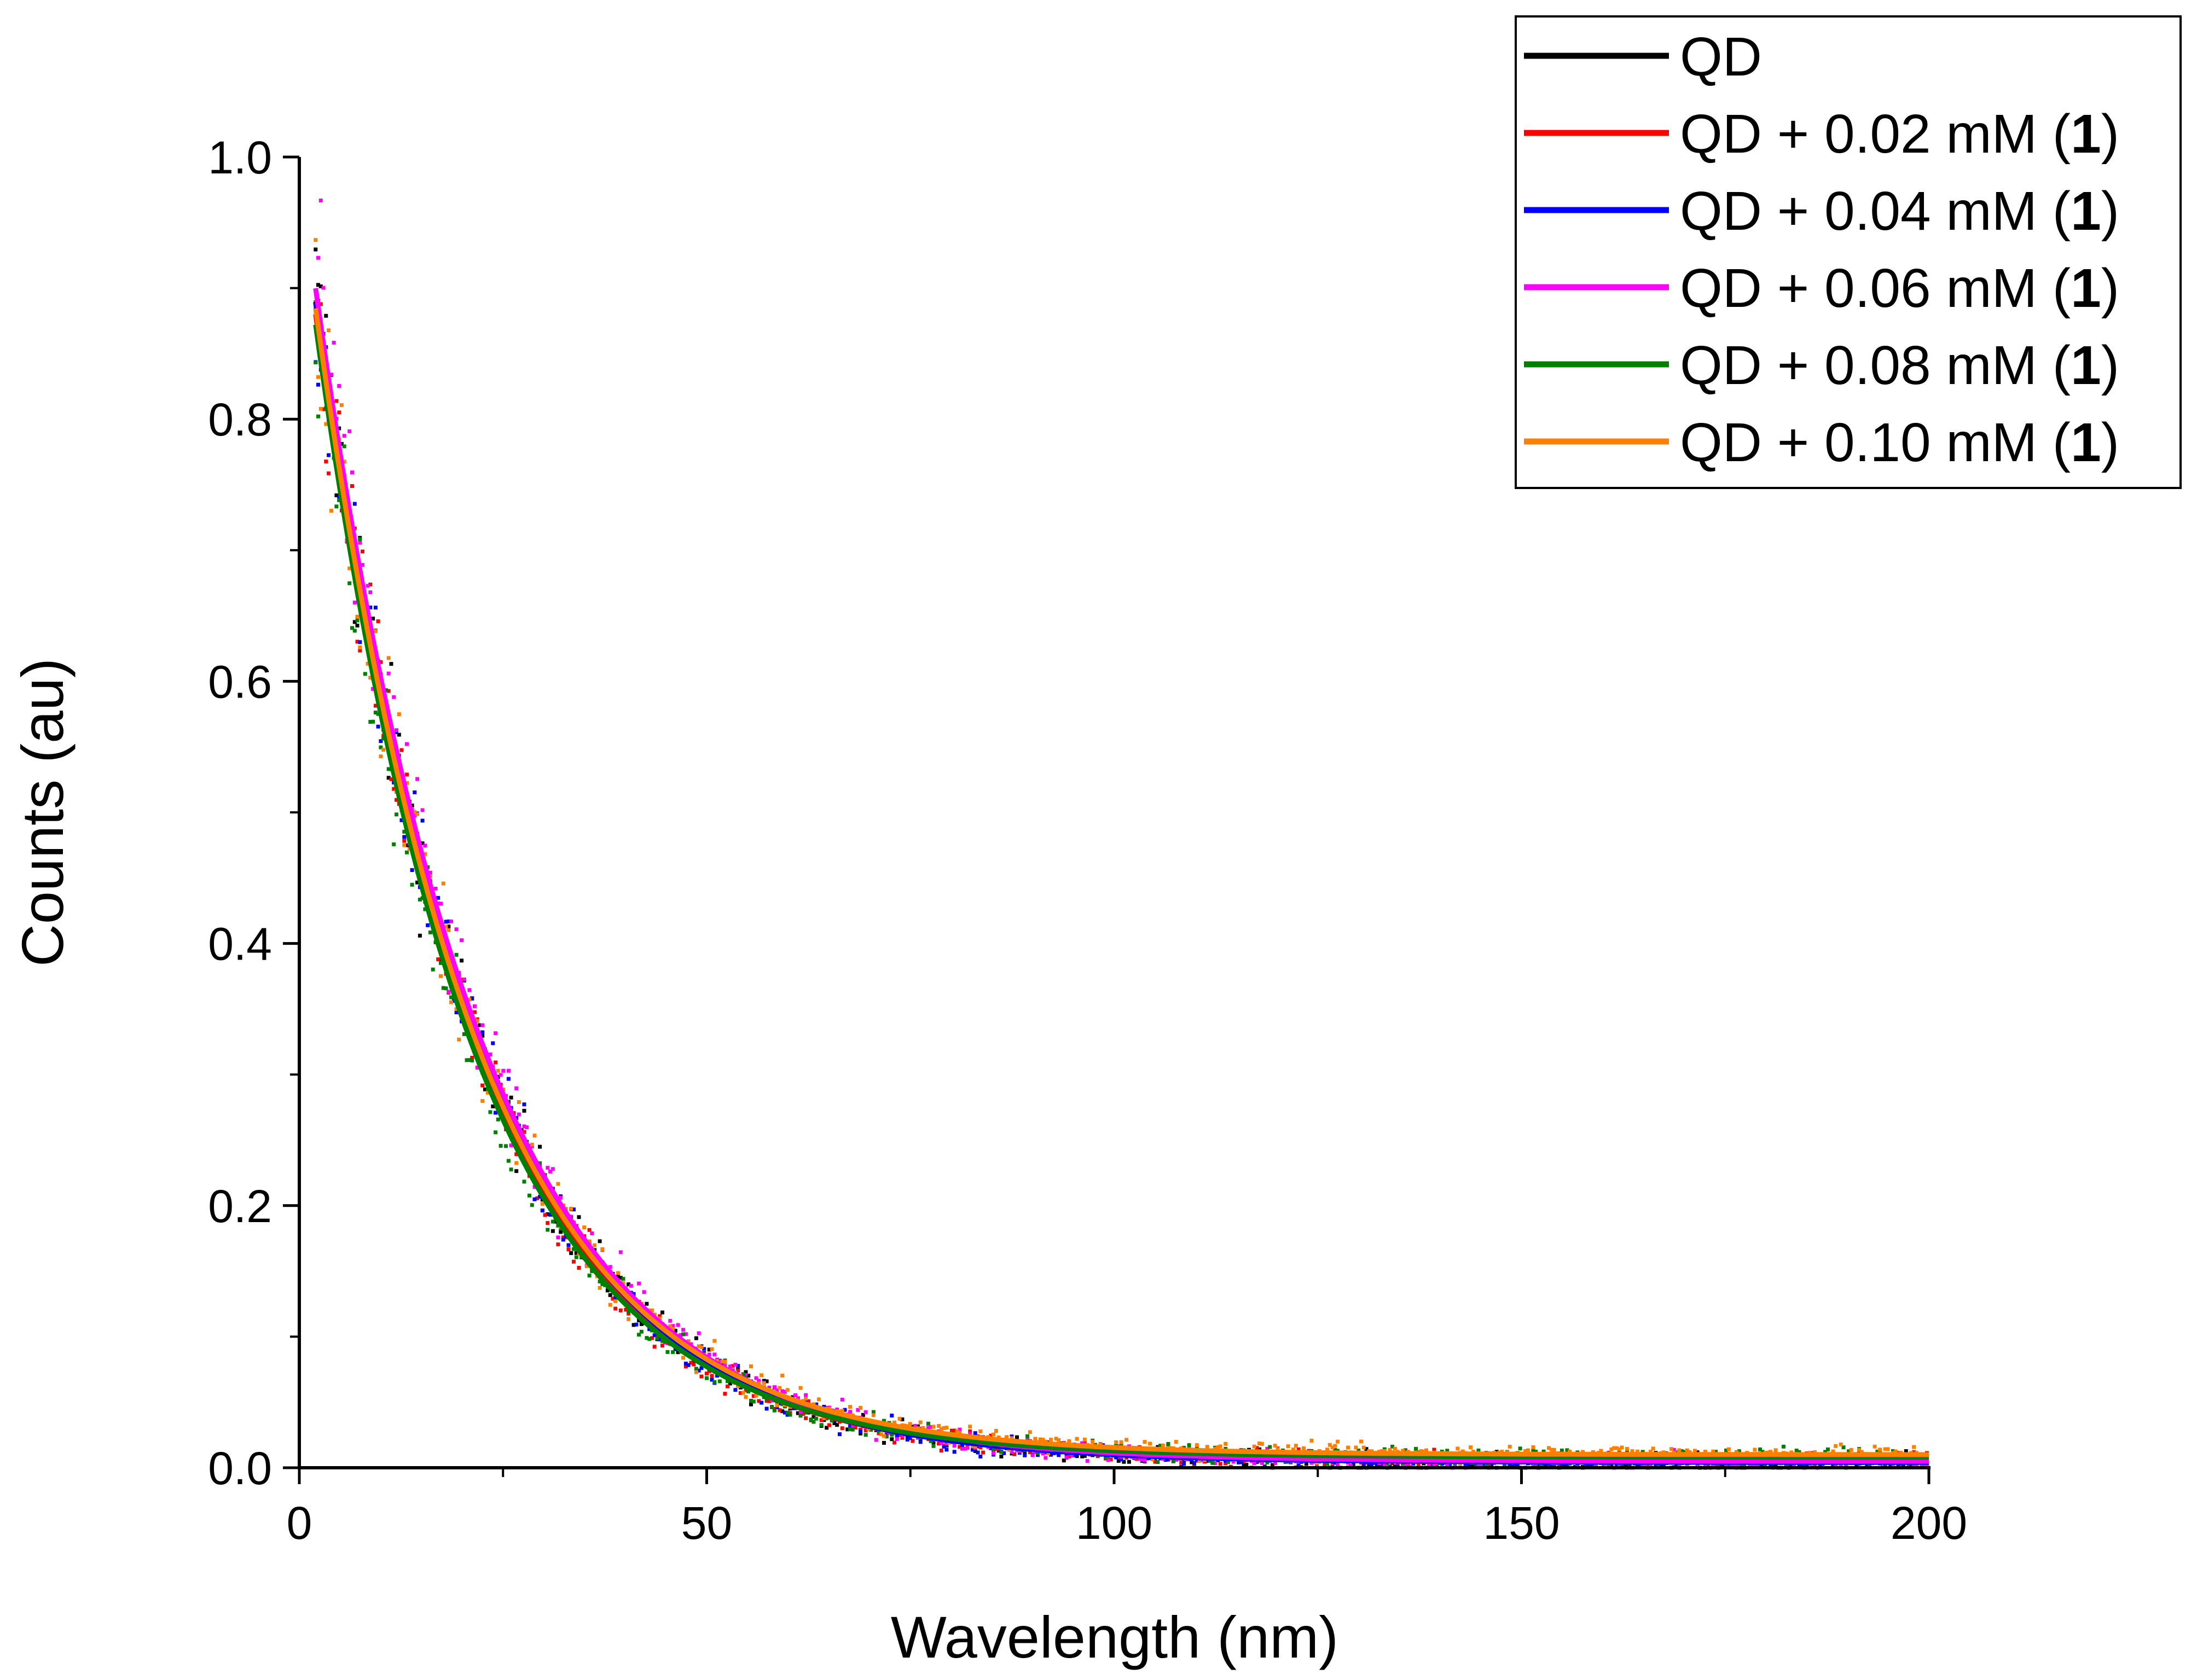  What do you see at coordinates (240, 681) in the screenshot?
I see `y-tick-label: 0.6` at bounding box center [240, 681].